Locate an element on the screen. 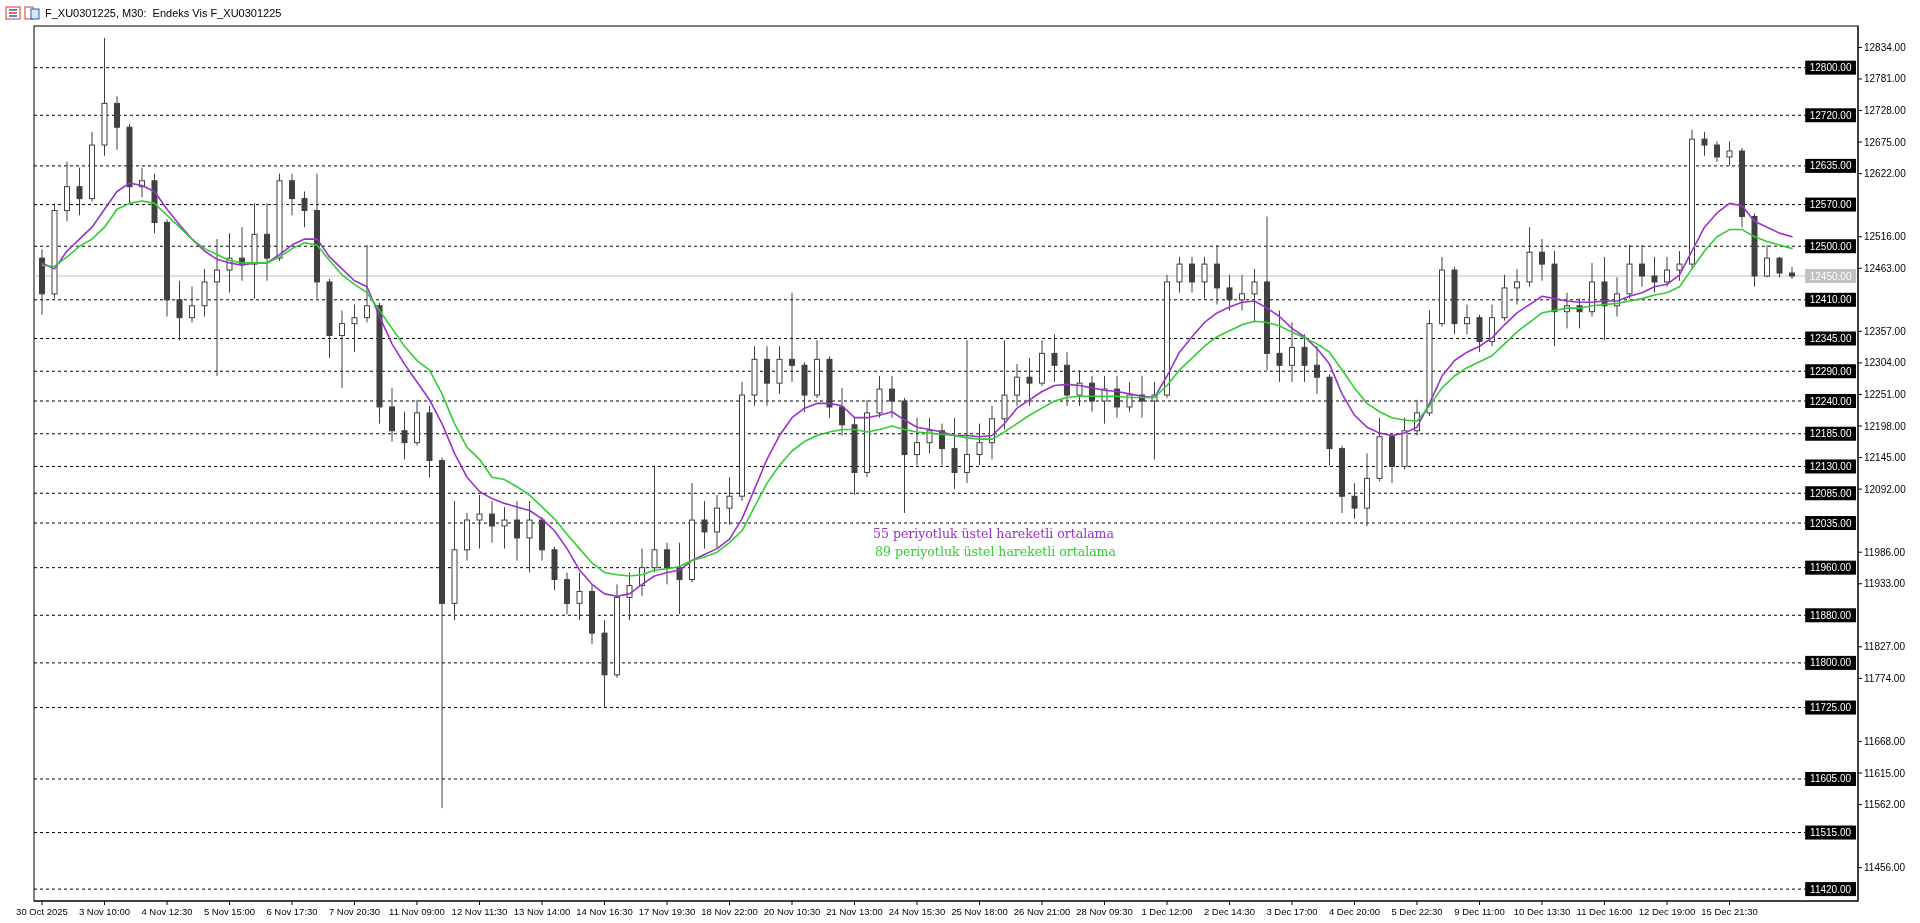 The image size is (1920, 923). y-tick-label: 11827.00 is located at coordinates (1885, 647).